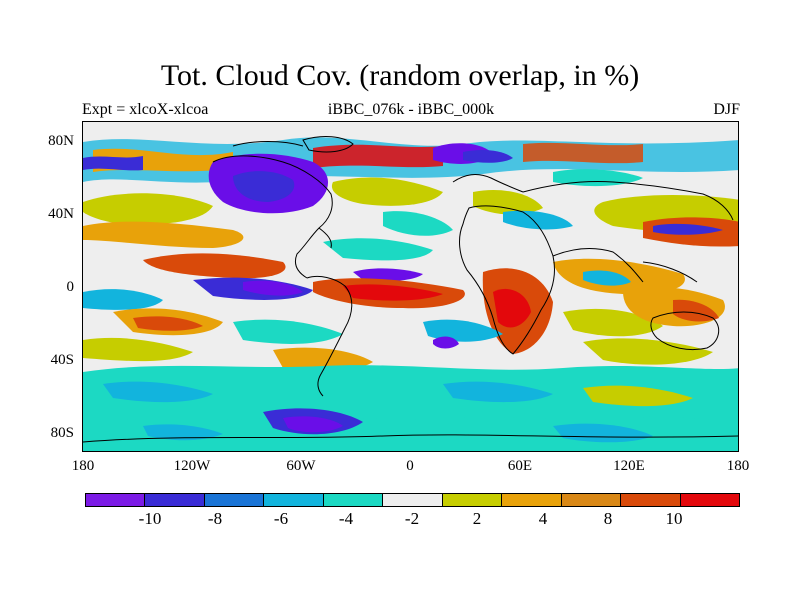 The height and width of the screenshot is (600, 800). Describe the element at coordinates (378, 249) in the screenshot. I see `caribbean-teal` at that location.